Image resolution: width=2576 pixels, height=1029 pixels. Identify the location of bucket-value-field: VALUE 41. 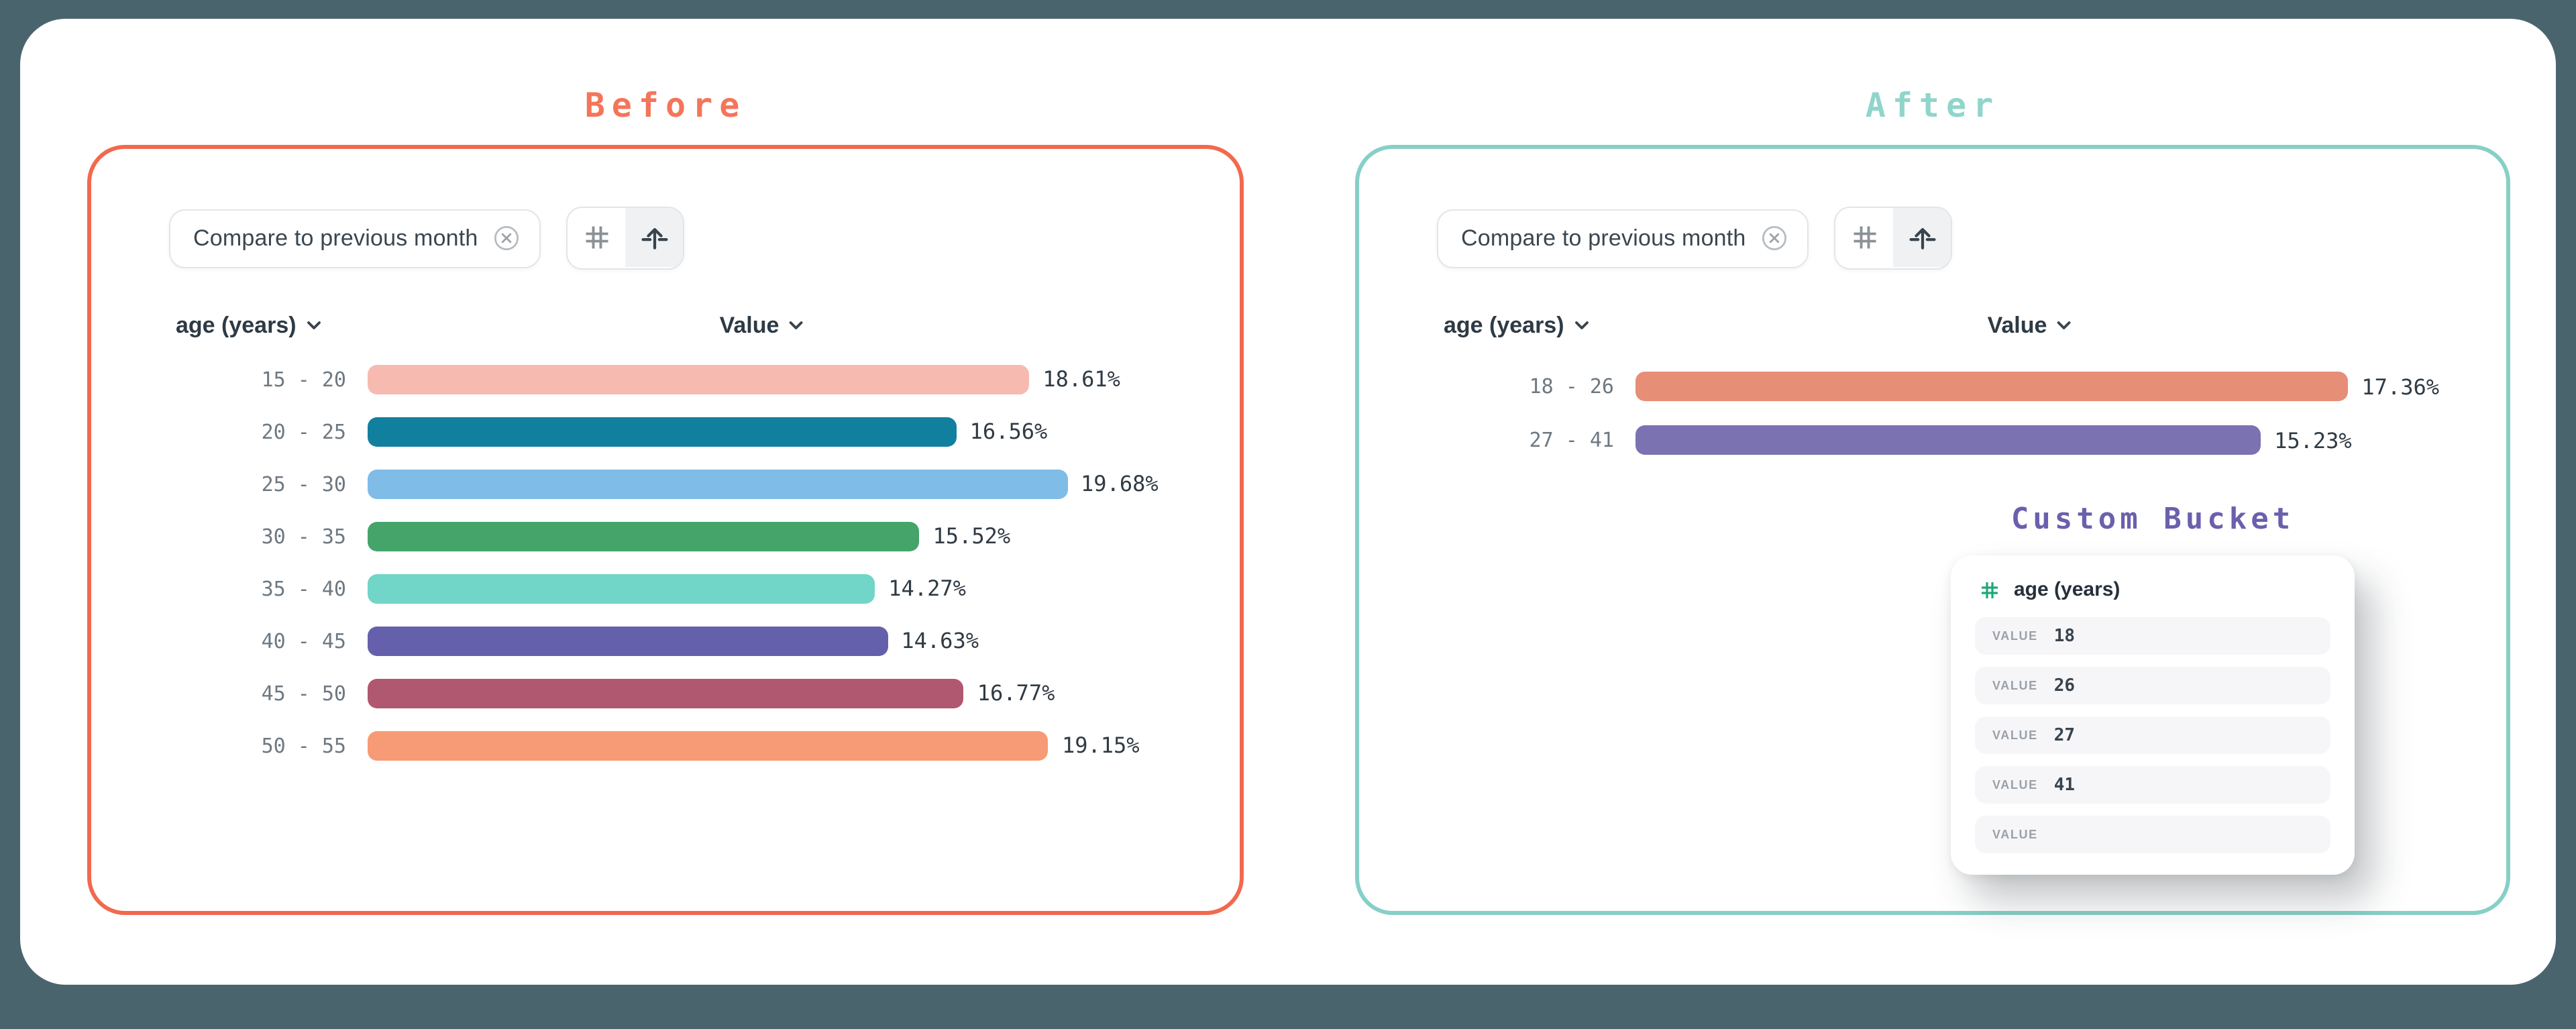
(2152, 785).